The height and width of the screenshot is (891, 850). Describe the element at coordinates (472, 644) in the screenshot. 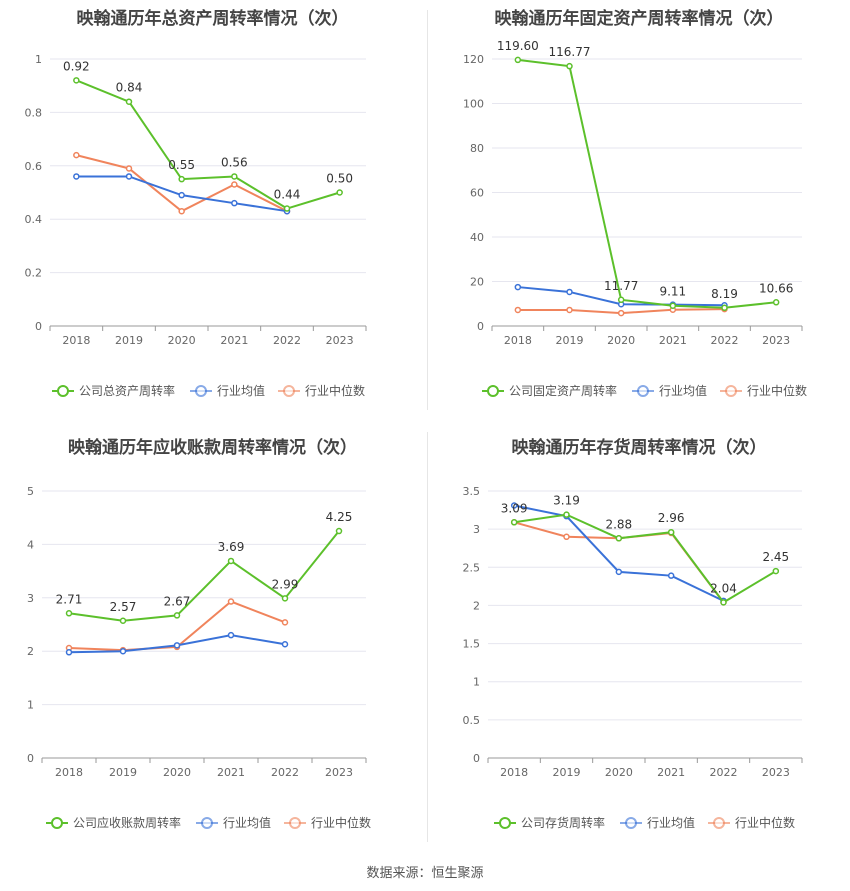

I see `y-tick-label: 1.5` at that location.